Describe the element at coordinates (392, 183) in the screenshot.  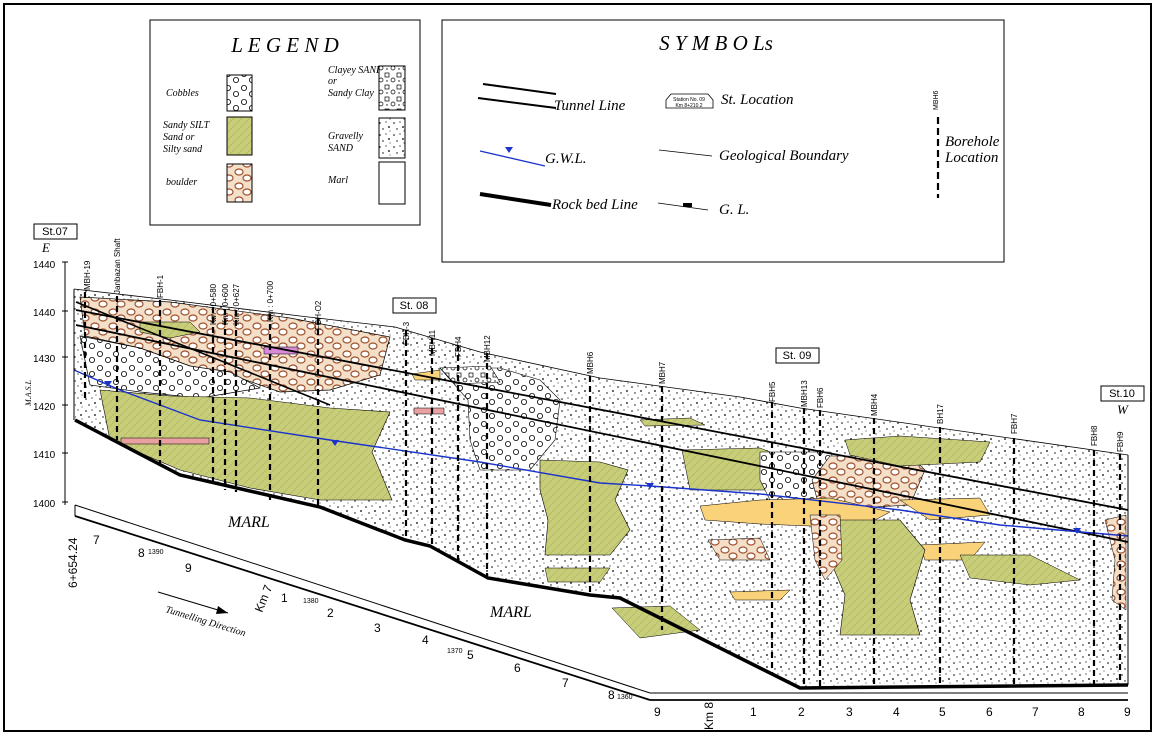
I see `marl-swatch` at that location.